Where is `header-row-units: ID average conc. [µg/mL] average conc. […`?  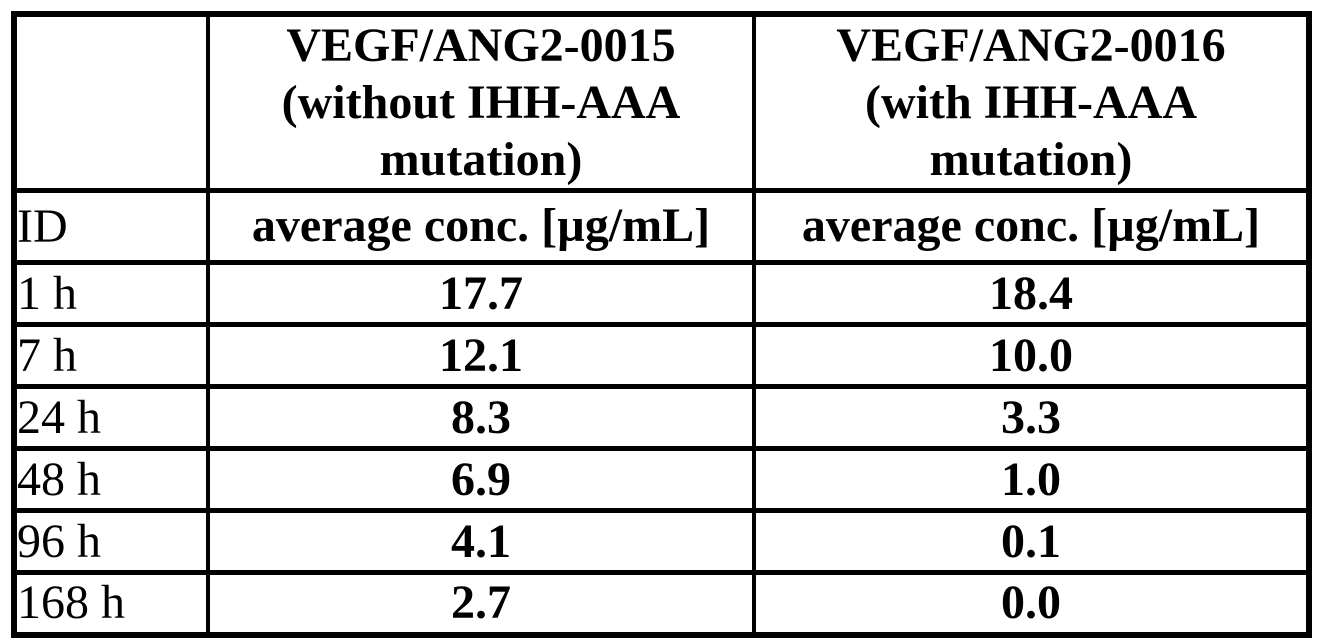 header-row-units: ID average conc. [µg/mL] average conc. [… is located at coordinates (661, 226).